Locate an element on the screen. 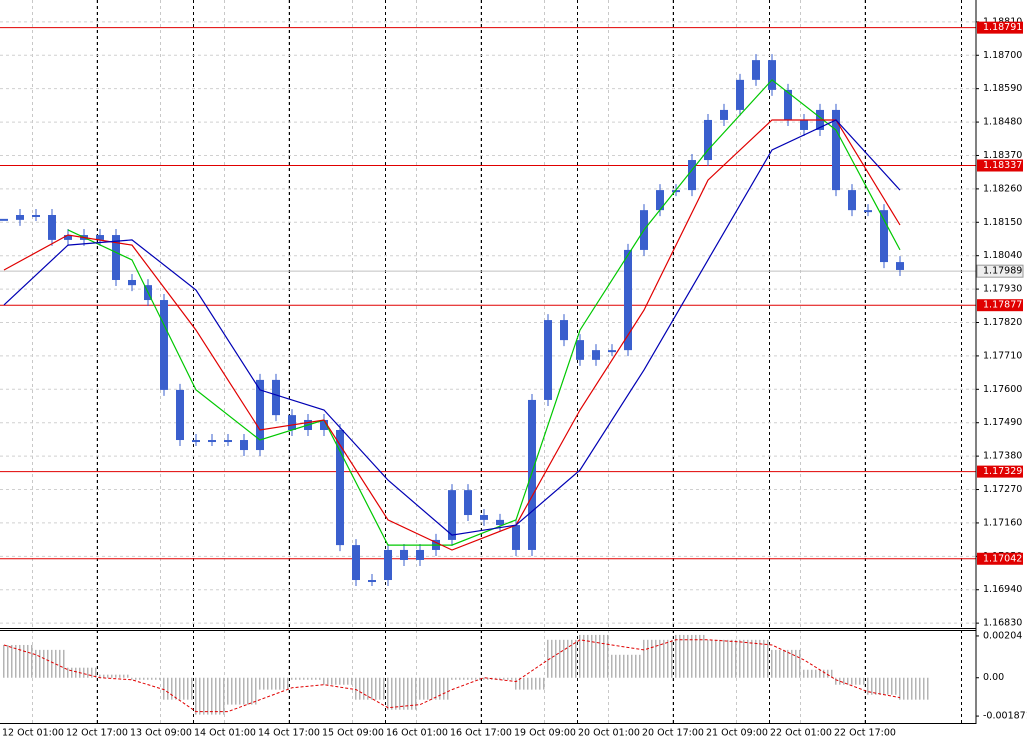 The height and width of the screenshot is (744, 1027). level-label: 1.17877 is located at coordinates (1002, 305).